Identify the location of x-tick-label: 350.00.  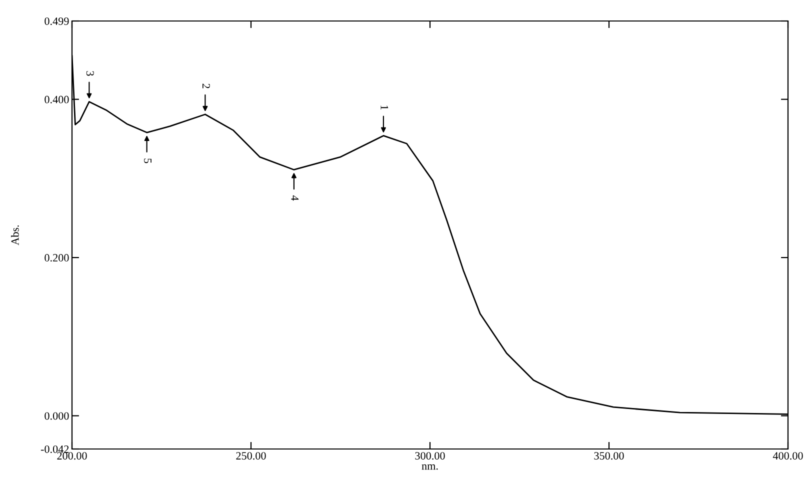
(609, 456).